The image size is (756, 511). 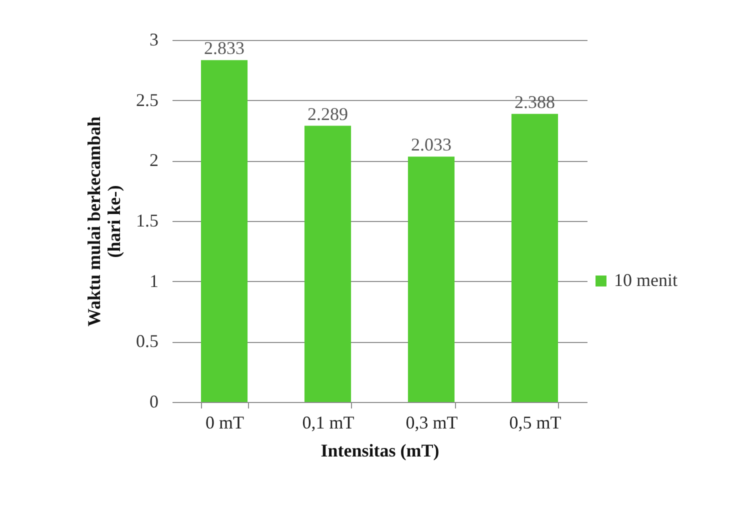 What do you see at coordinates (328, 114) in the screenshot?
I see `data-label: 2.289` at bounding box center [328, 114].